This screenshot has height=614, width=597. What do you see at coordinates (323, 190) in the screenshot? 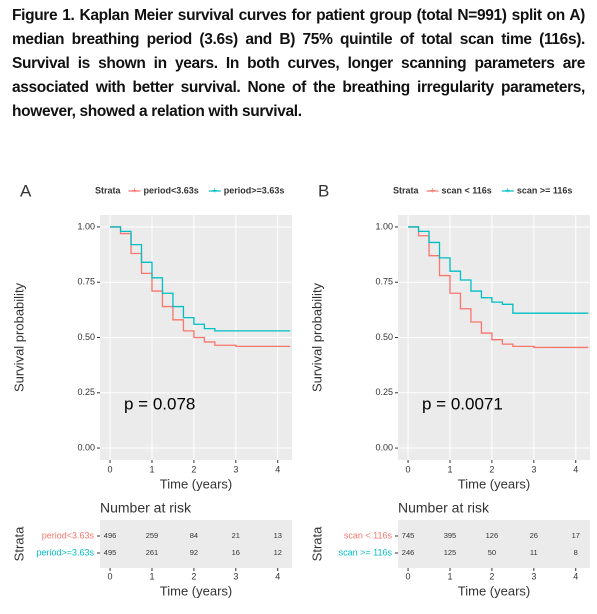
I see `panel-label: B` at bounding box center [323, 190].